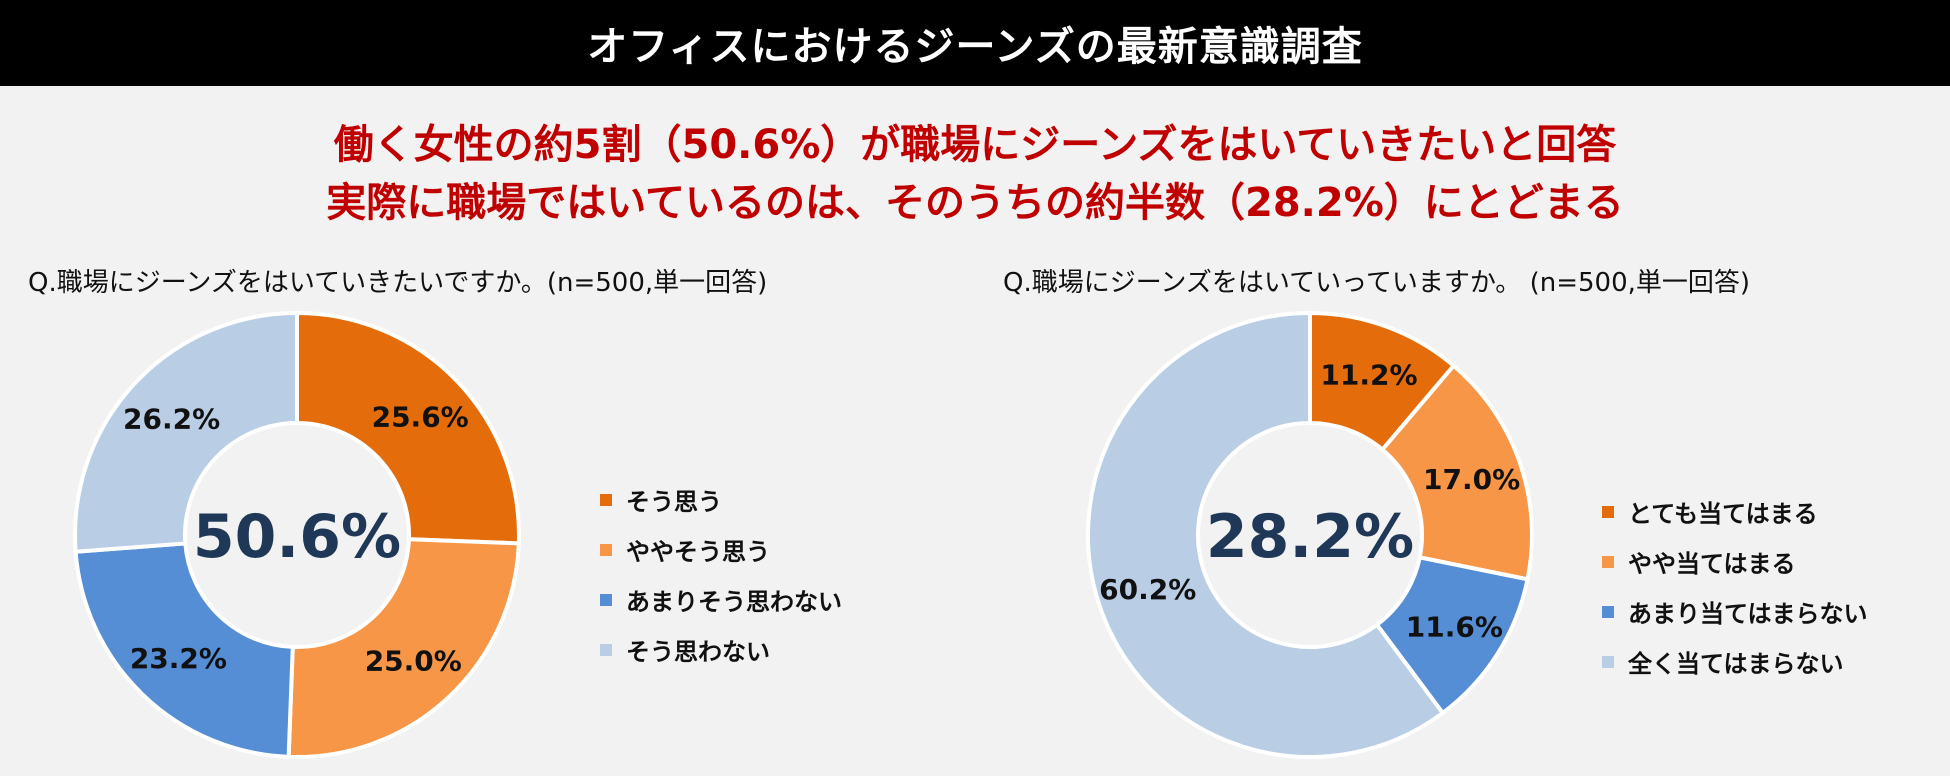 The width and height of the screenshot is (1950, 776). What do you see at coordinates (1712, 564) in the screenshot?
I see `legend-label: やや当てはまる` at bounding box center [1712, 564].